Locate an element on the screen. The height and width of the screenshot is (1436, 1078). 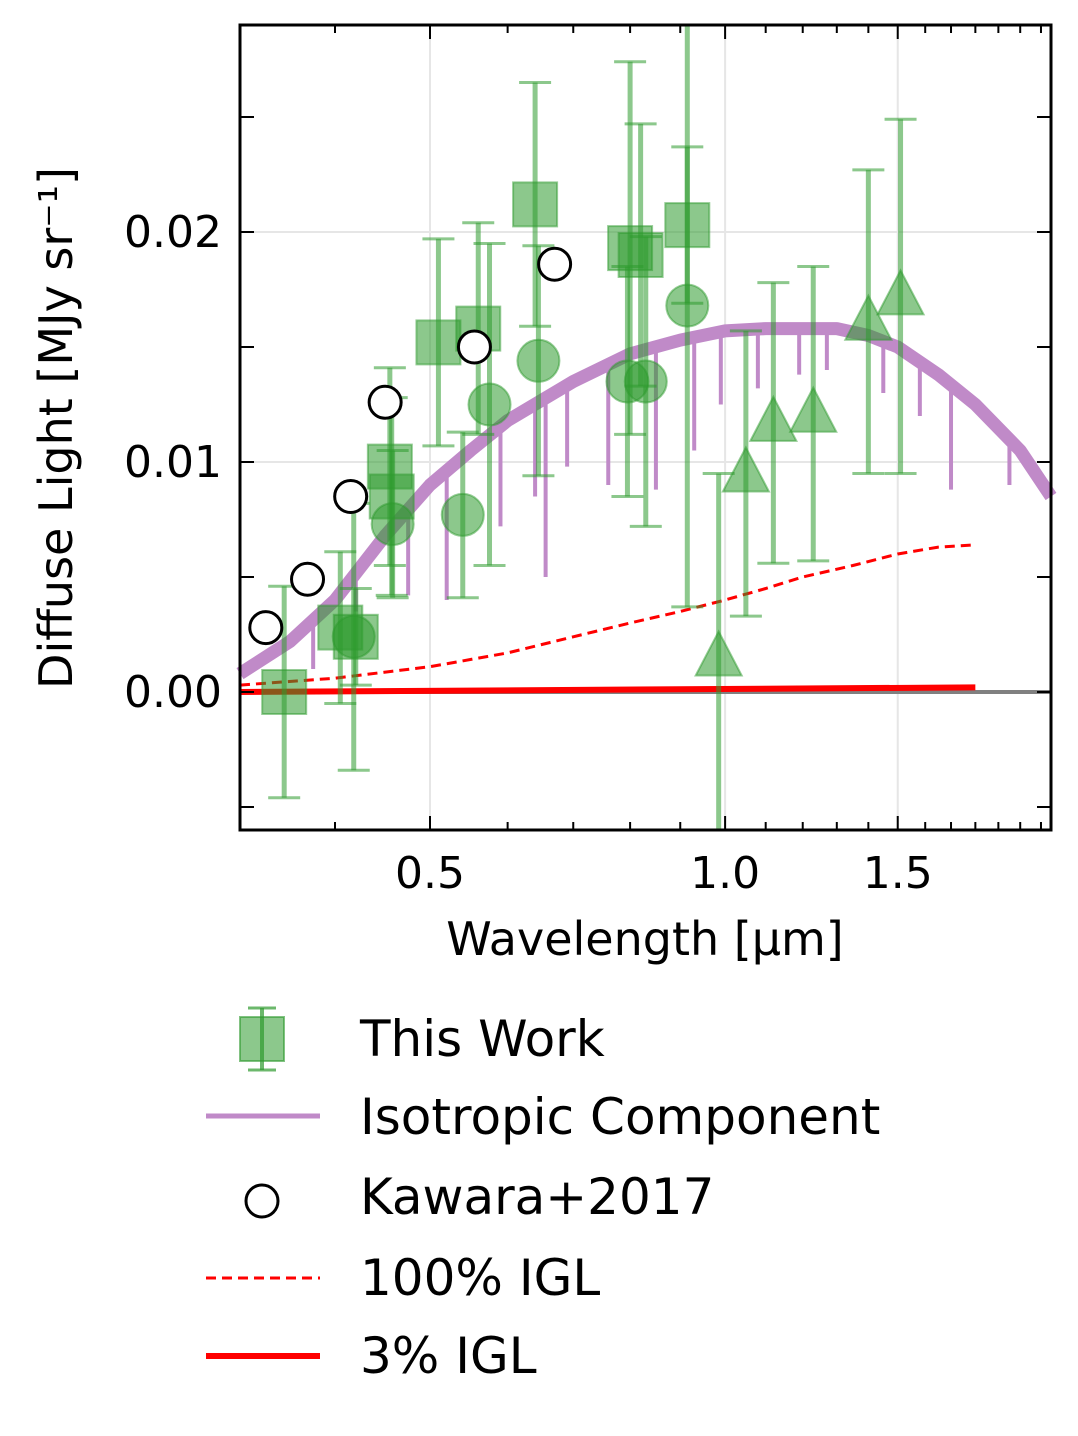
legend-marker-kawara is located at coordinates (262, 1201).